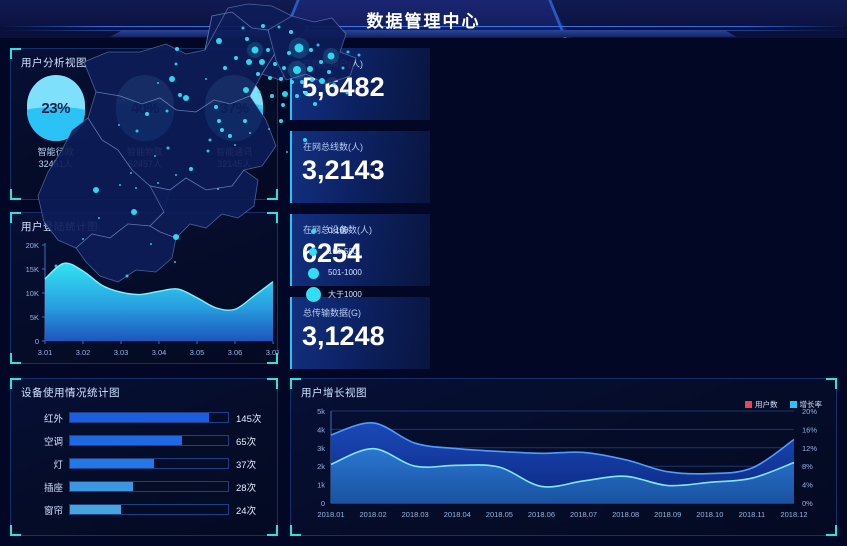 The width and height of the screenshot is (847, 546). Describe the element at coordinates (709, 514) in the screenshot. I see `svg-text: 2018.10` at that location.